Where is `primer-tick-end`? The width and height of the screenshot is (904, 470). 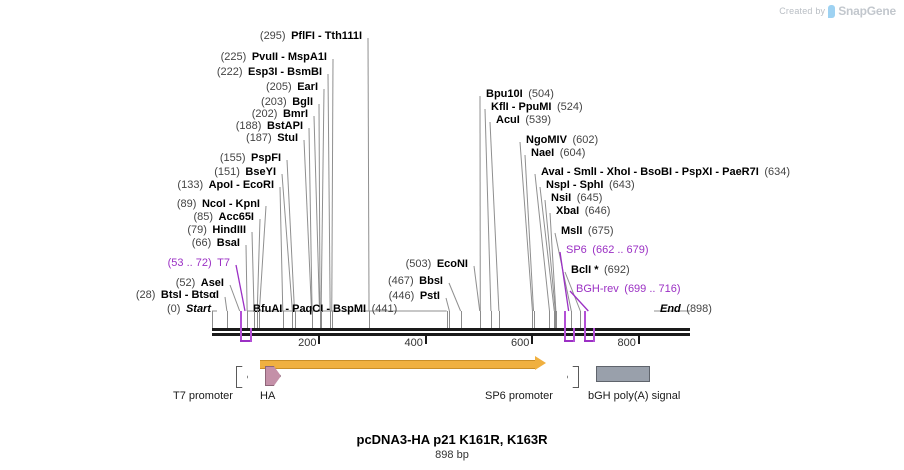
primer-tick-end is located at coordinates (251, 335).